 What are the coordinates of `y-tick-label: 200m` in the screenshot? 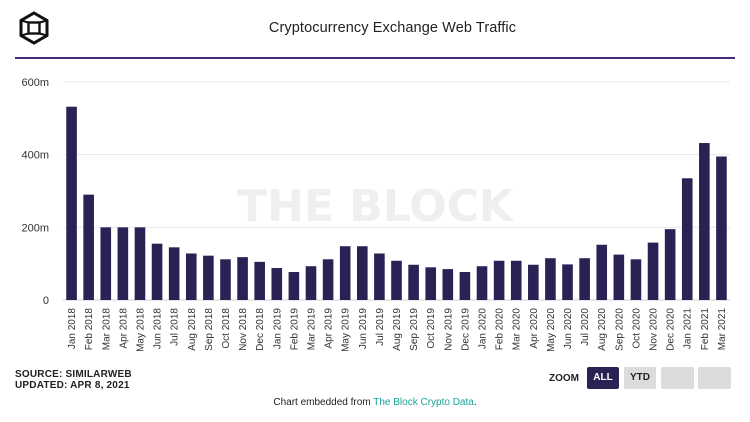 It's located at (35, 228).